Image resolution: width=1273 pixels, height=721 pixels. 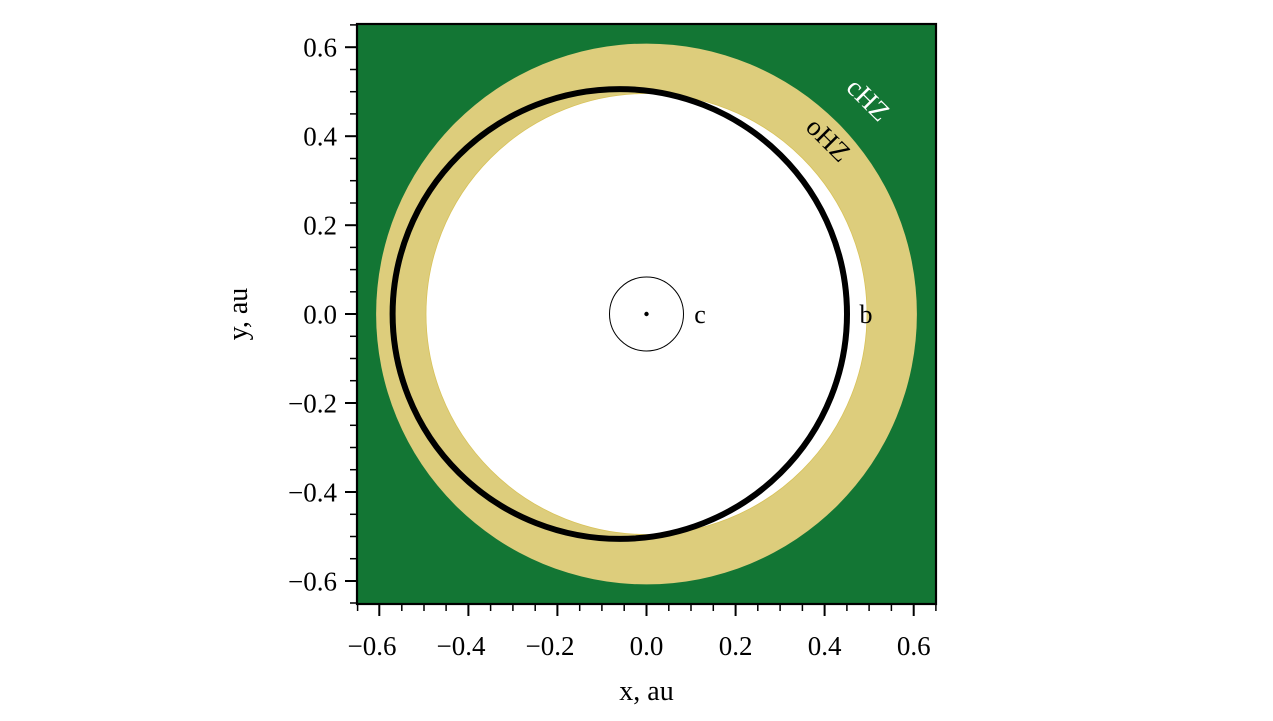 What do you see at coordinates (550, 646) in the screenshot?
I see `x-tick-label: −0.2` at bounding box center [550, 646].